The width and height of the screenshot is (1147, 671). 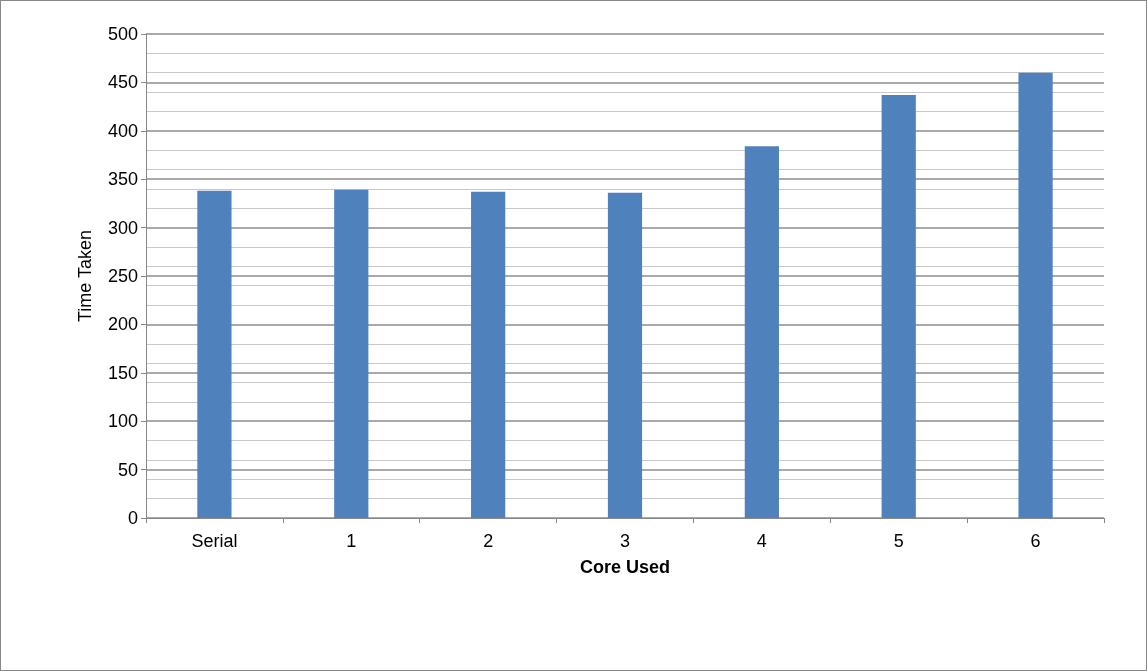 I want to click on y-tick-label: 50, so click(x=127, y=469).